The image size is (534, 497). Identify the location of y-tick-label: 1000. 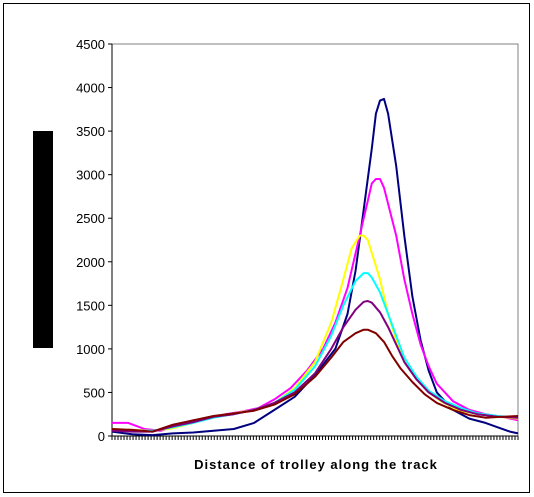
(90, 349).